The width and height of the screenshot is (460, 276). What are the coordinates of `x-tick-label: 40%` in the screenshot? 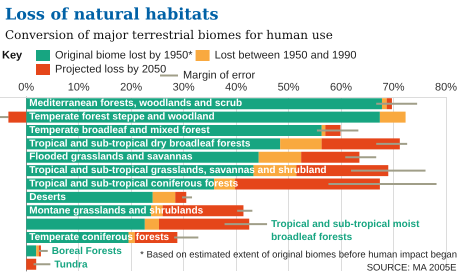 It's located at (236, 88).